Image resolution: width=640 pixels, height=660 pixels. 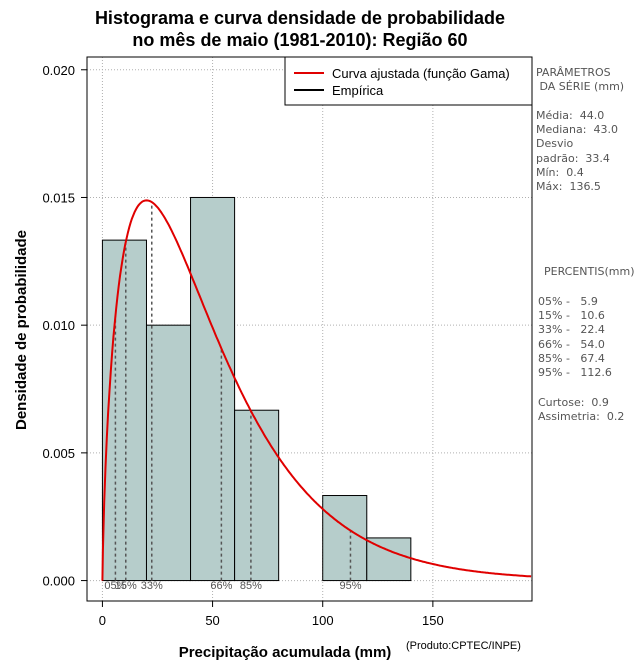 I want to click on chart-title-line2: no mês de maio (1981-2010): Região 60, so click(x=300, y=40).